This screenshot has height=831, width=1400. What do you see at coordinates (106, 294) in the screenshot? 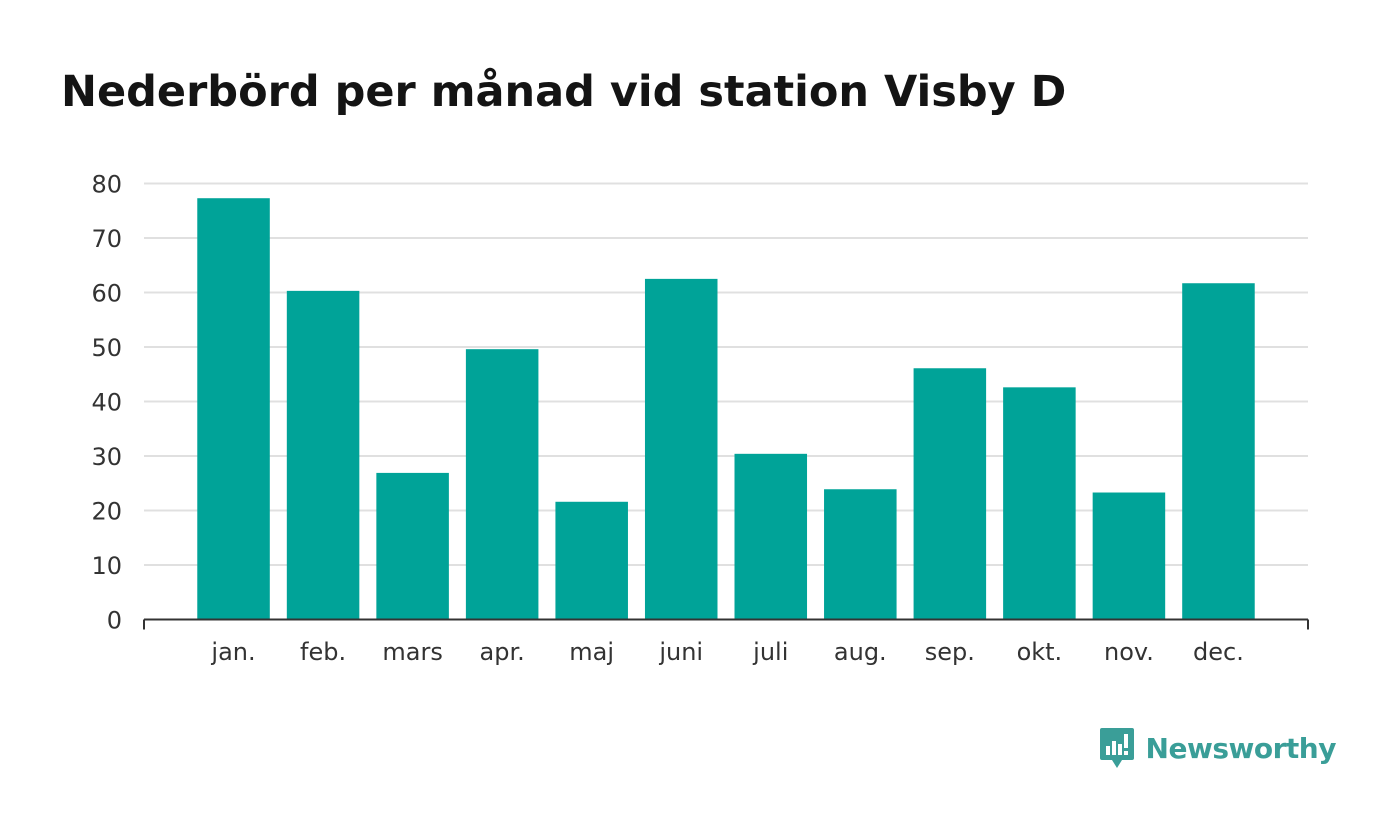
I see `y-tick-label: 60` at bounding box center [106, 294].